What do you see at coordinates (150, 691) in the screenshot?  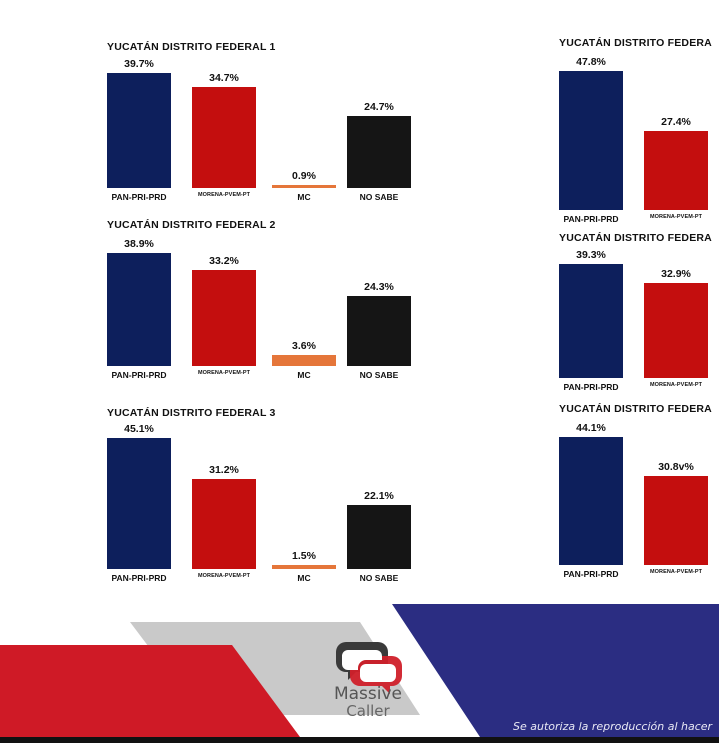 I see `footer-red-band` at bounding box center [150, 691].